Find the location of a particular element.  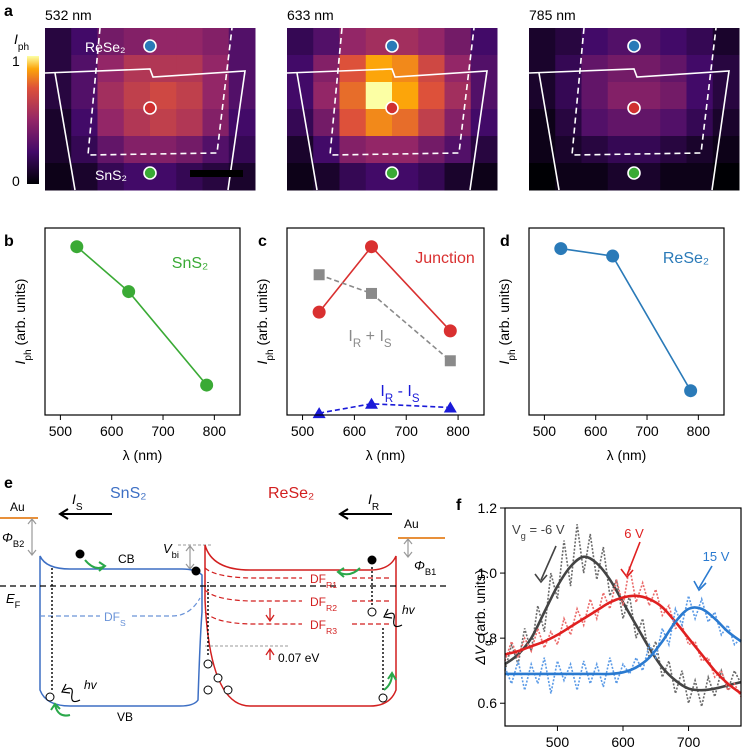

panel-label: a is located at coordinates (8, 11).